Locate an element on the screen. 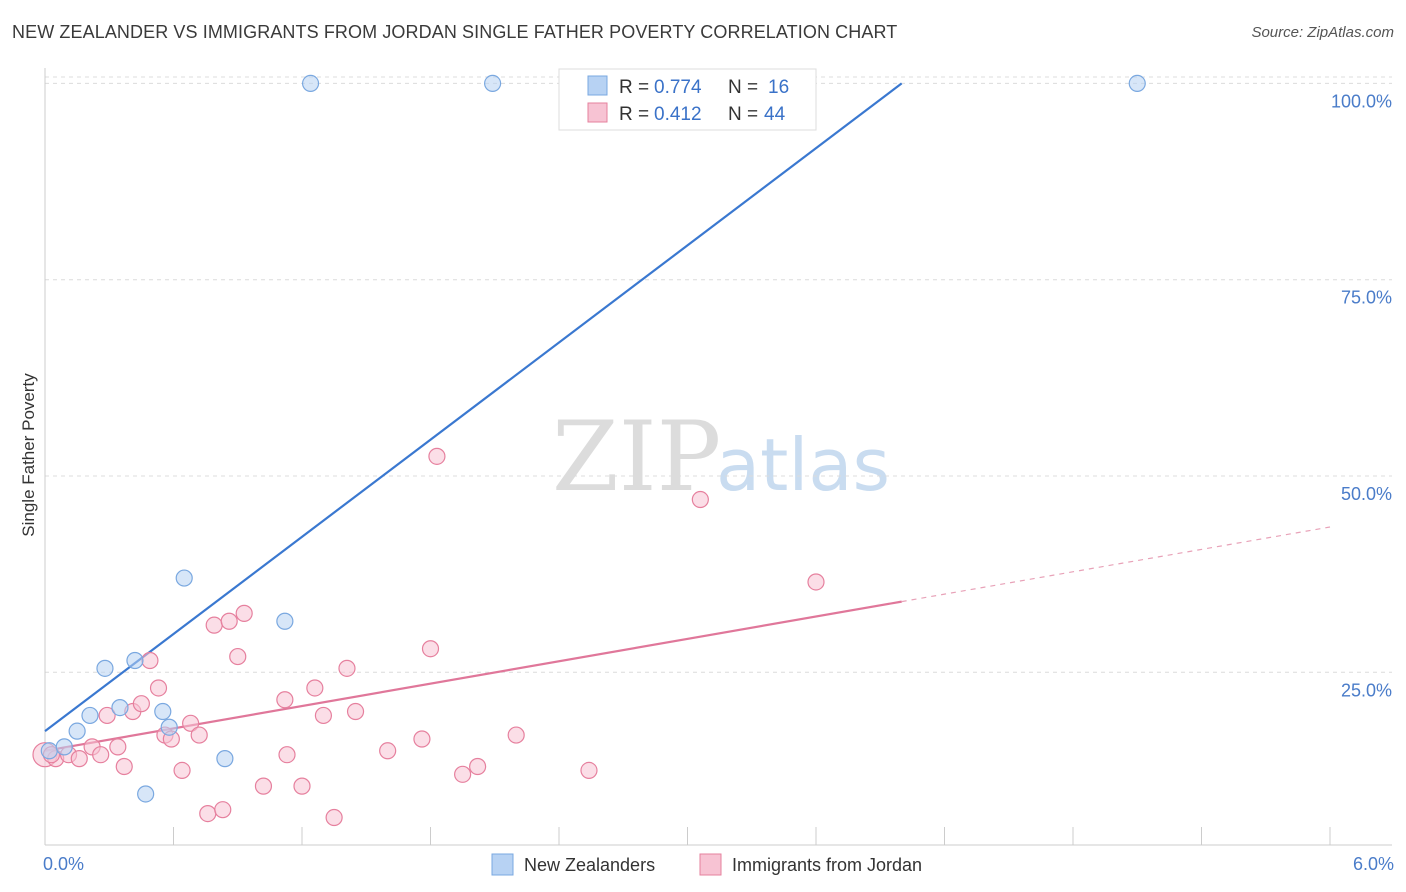 This screenshot has width=1406, height=892. legend-swatch-pink is located at coordinates (597, 112).